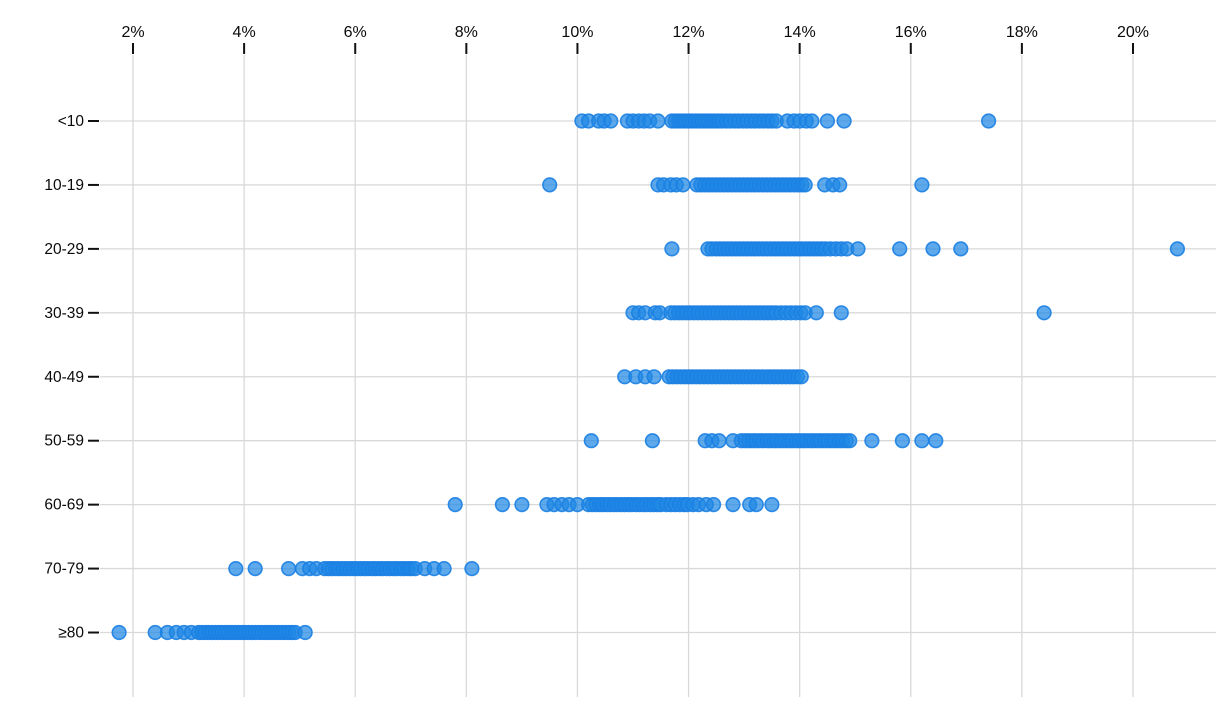 The height and width of the screenshot is (716, 1216). Describe the element at coordinates (577, 32) in the screenshot. I see `x-tick-label: 10%` at that location.